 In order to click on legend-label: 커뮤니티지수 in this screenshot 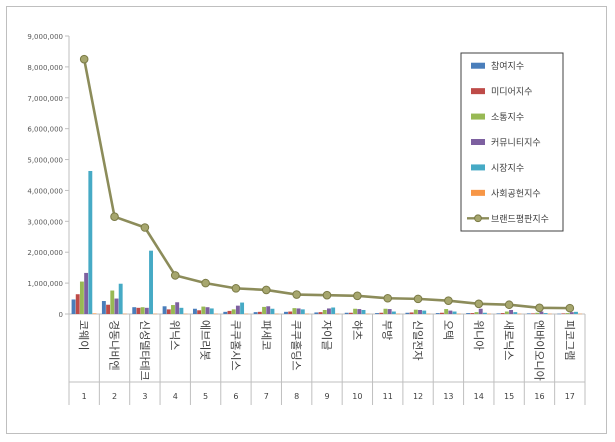, I will do `click(516, 143)`.